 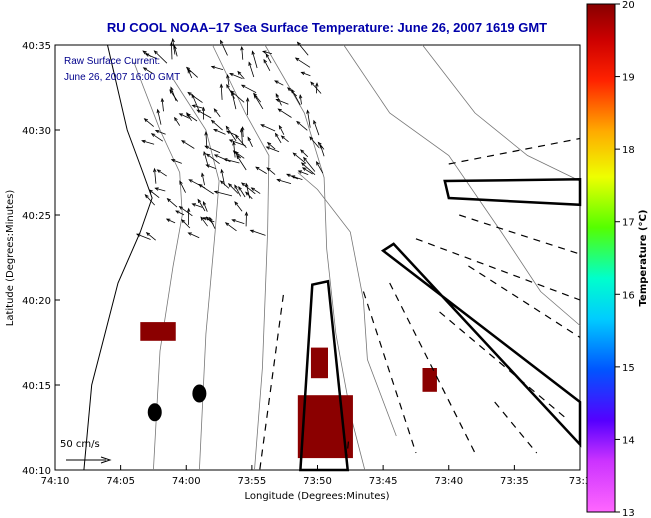 I want to click on y-axis: 40:10 40:15 40:20 40:25 40:30 40:35, so click(x=41, y=259).